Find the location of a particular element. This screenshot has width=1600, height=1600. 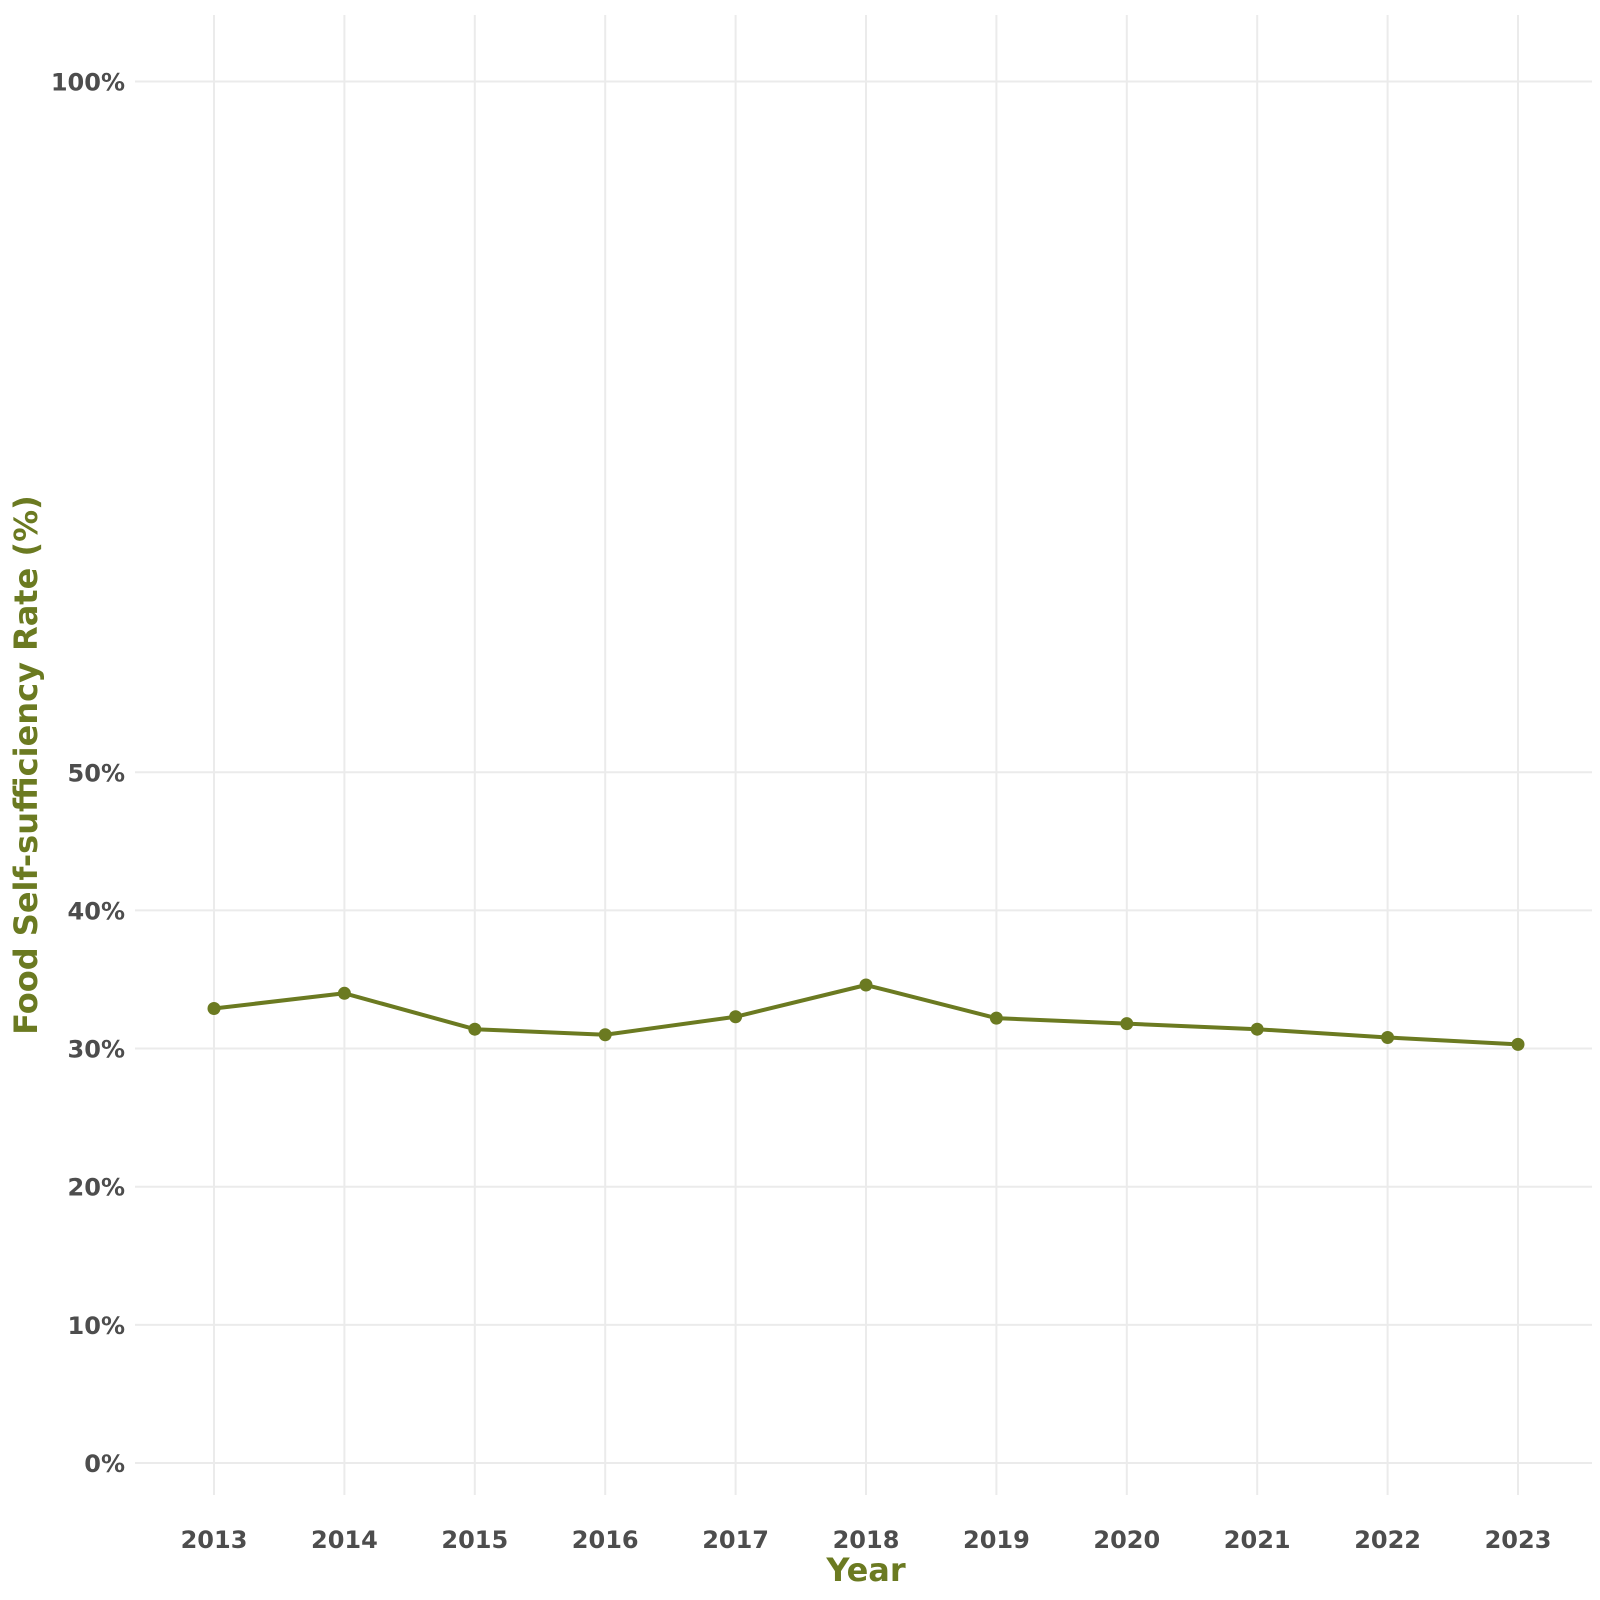

x-tick-label: 2023 is located at coordinates (1518, 1540).